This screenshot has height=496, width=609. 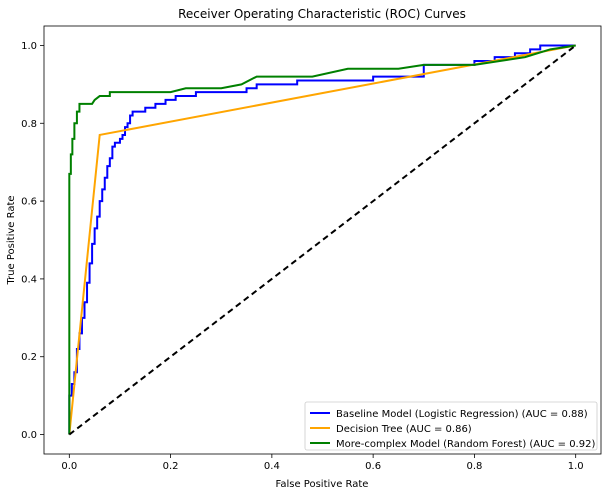 I want to click on y-tick-label: 0.0, so click(x=29, y=435).